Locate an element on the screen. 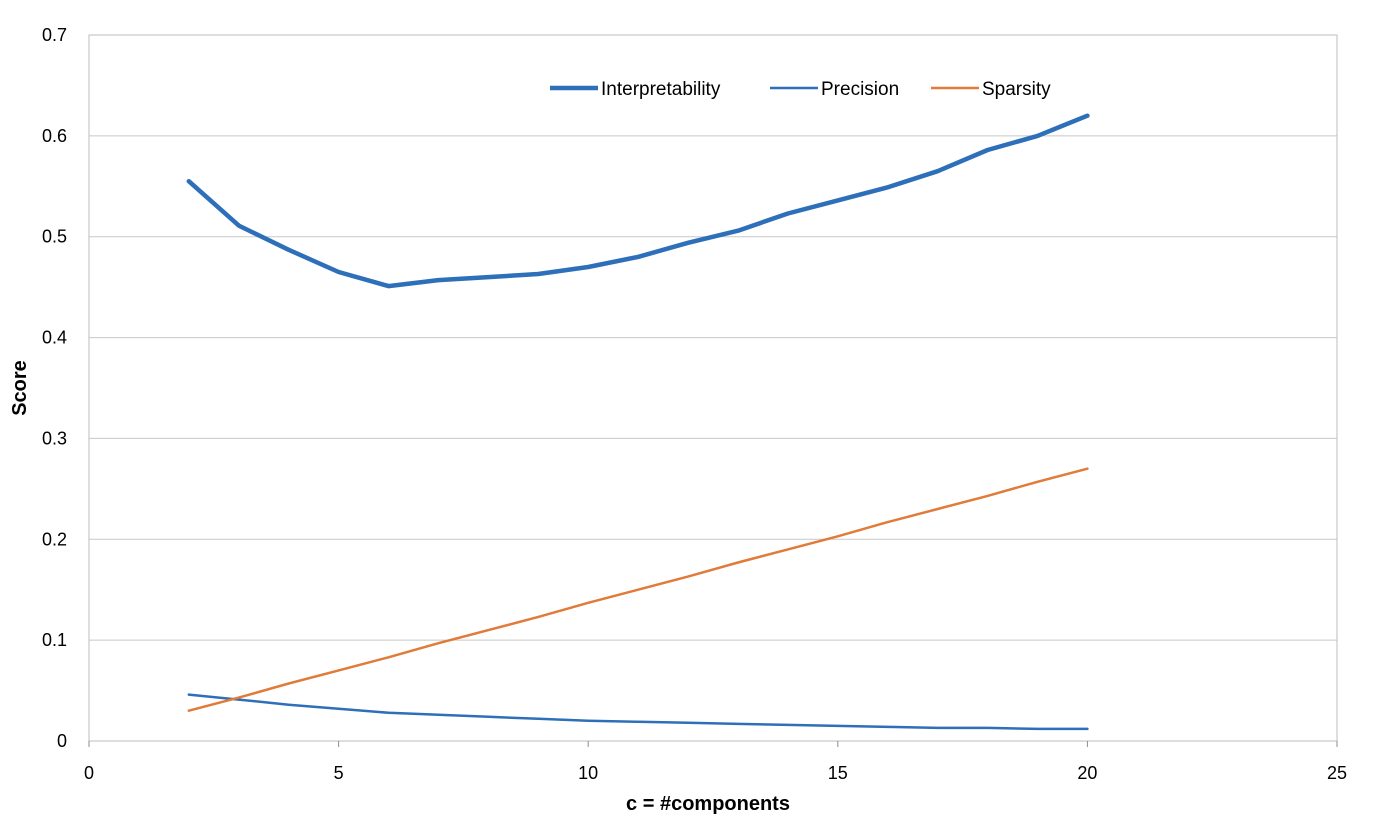 This screenshot has width=1400, height=821. x-tick-label: 15 is located at coordinates (838, 773).